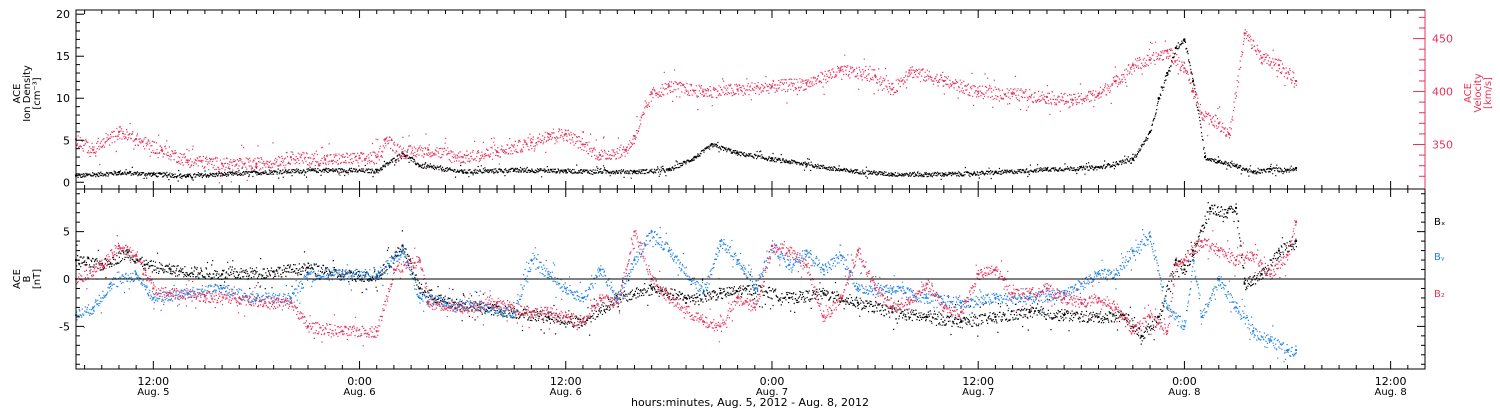 Image resolution: width=1500 pixels, height=410 pixels. I want to click on x-tick-label-date: Aug. 6, so click(566, 392).